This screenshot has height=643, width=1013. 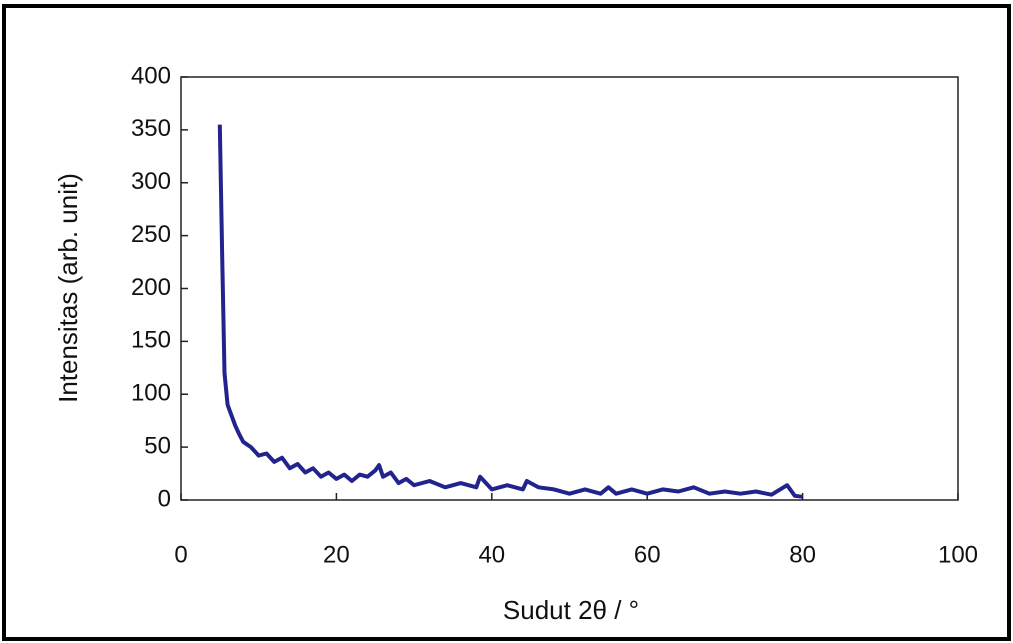 What do you see at coordinates (151, 340) in the screenshot?
I see `y-tick-label: 150` at bounding box center [151, 340].